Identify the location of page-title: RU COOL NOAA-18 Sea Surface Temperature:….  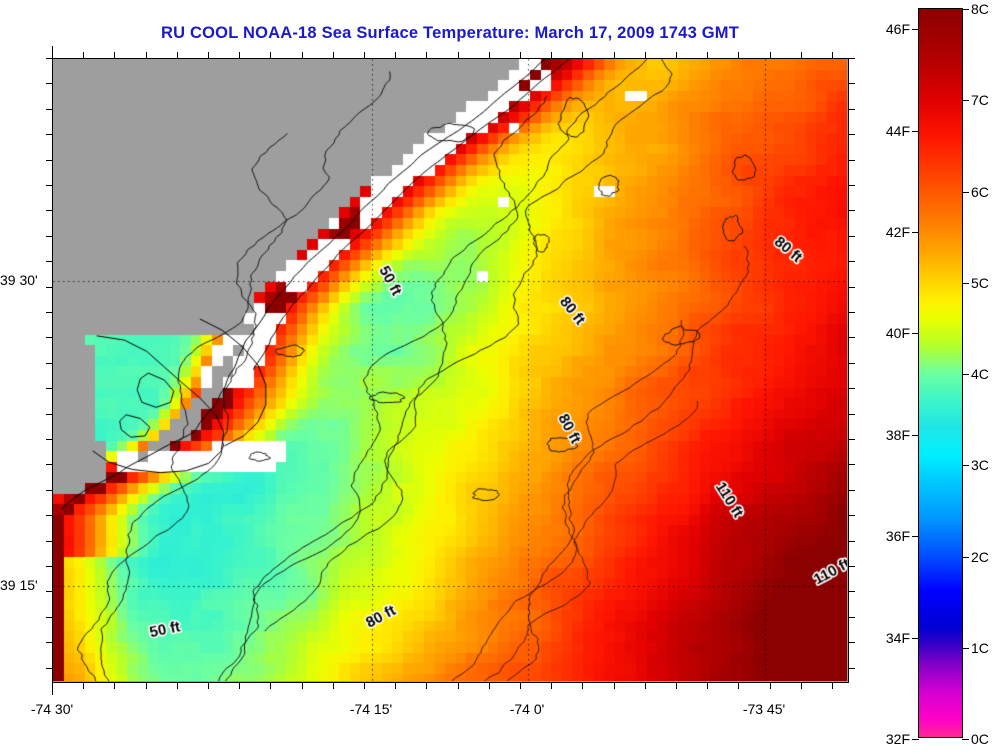
(450, 33).